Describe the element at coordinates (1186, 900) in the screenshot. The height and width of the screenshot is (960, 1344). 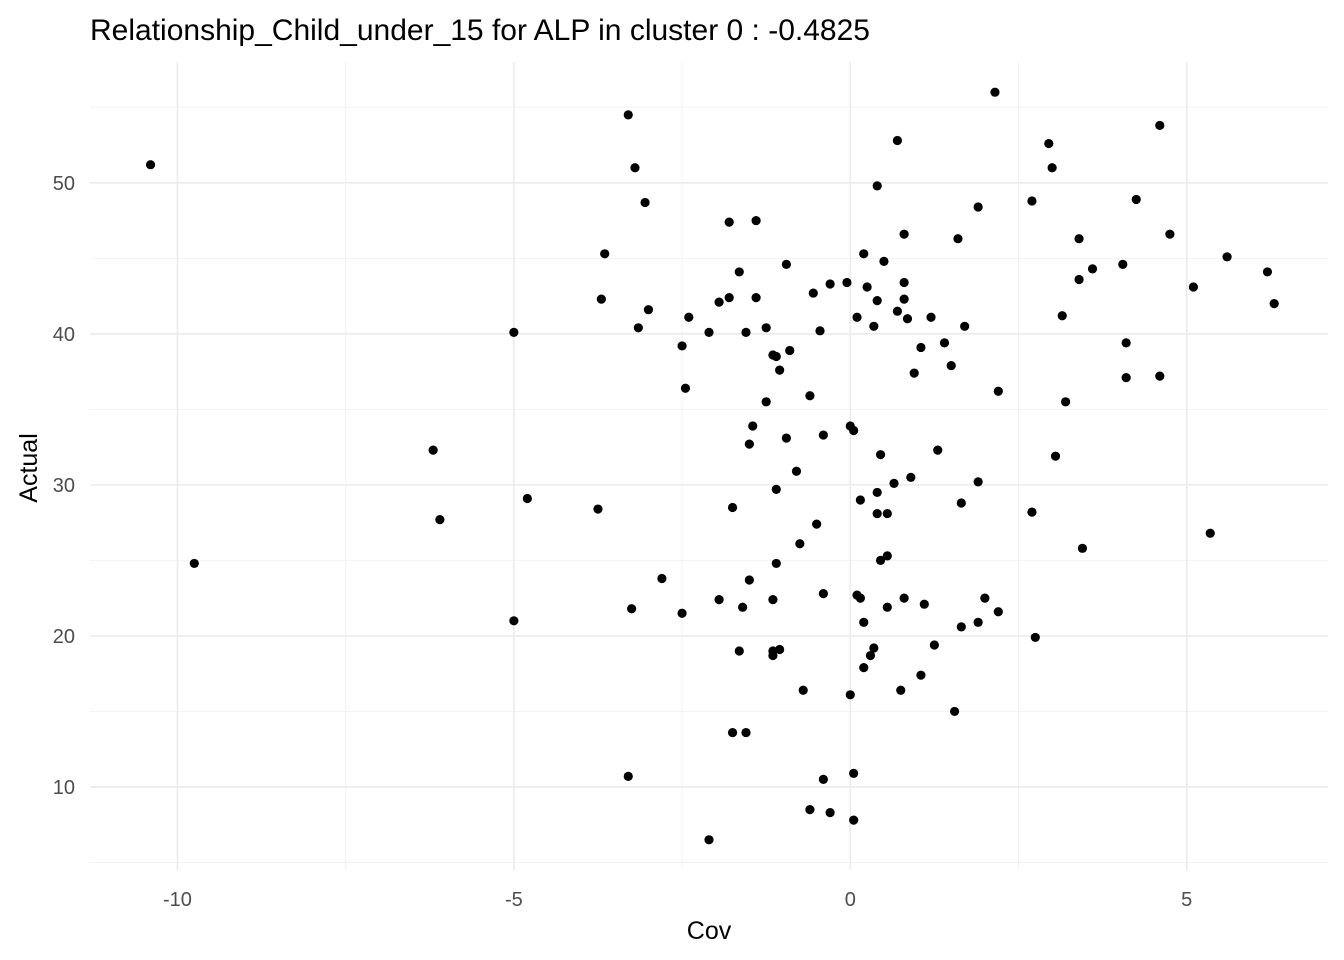
I see `x-tick-label: 5` at that location.